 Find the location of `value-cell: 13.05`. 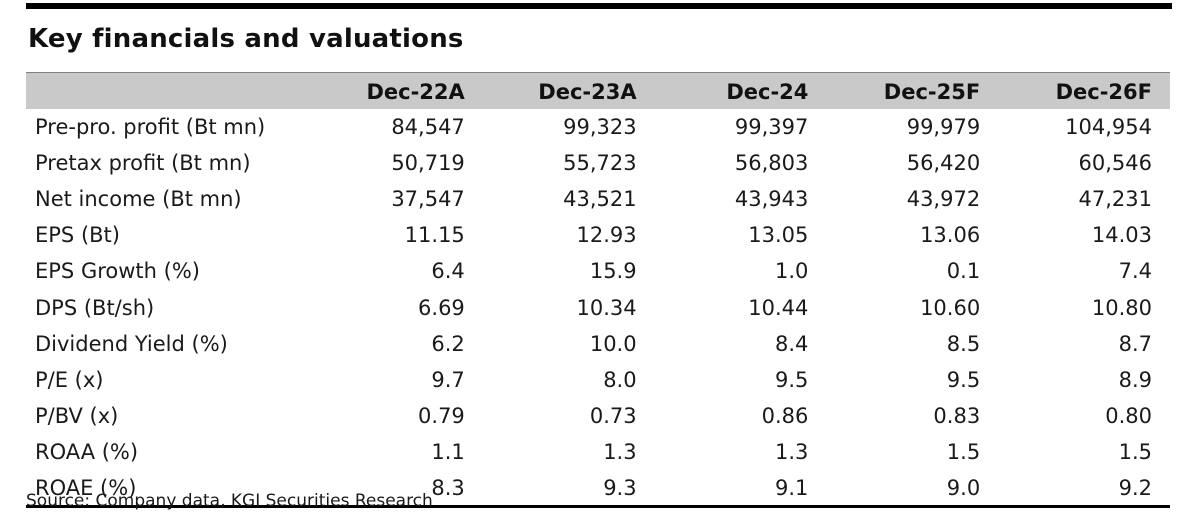

value-cell: 13.05 is located at coordinates (778, 235).